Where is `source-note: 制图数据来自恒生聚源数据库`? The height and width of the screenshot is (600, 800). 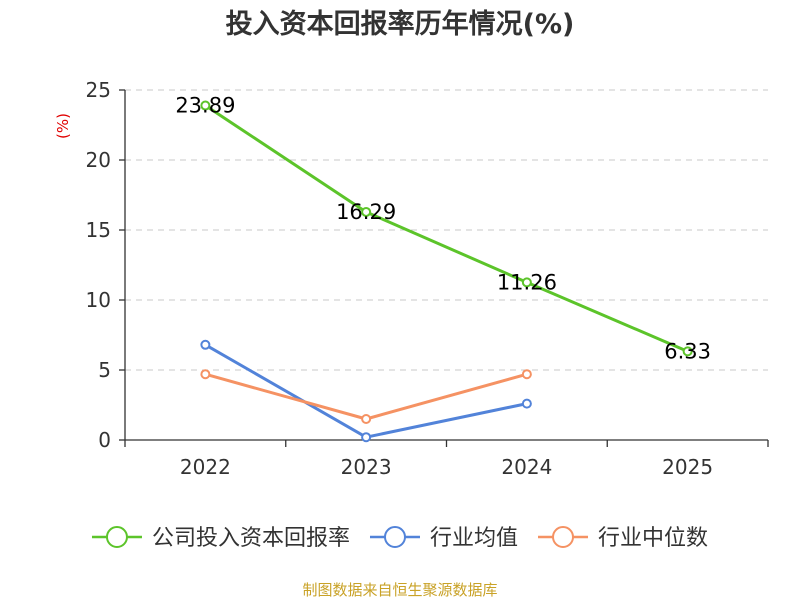 source-note: 制图数据来自恒生聚源数据库 is located at coordinates (399, 590).